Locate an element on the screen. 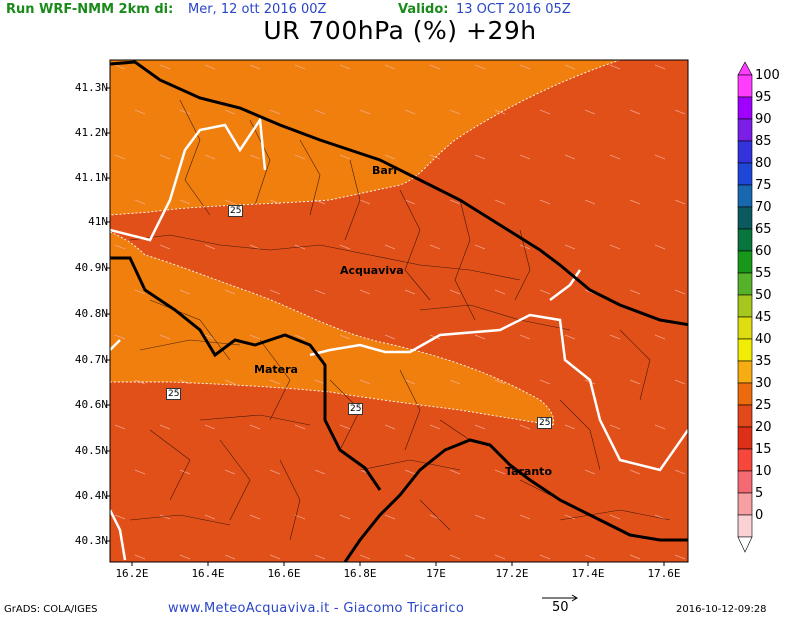 The image size is (800, 618). x-tick-label: 16.2E is located at coordinates (132, 573).